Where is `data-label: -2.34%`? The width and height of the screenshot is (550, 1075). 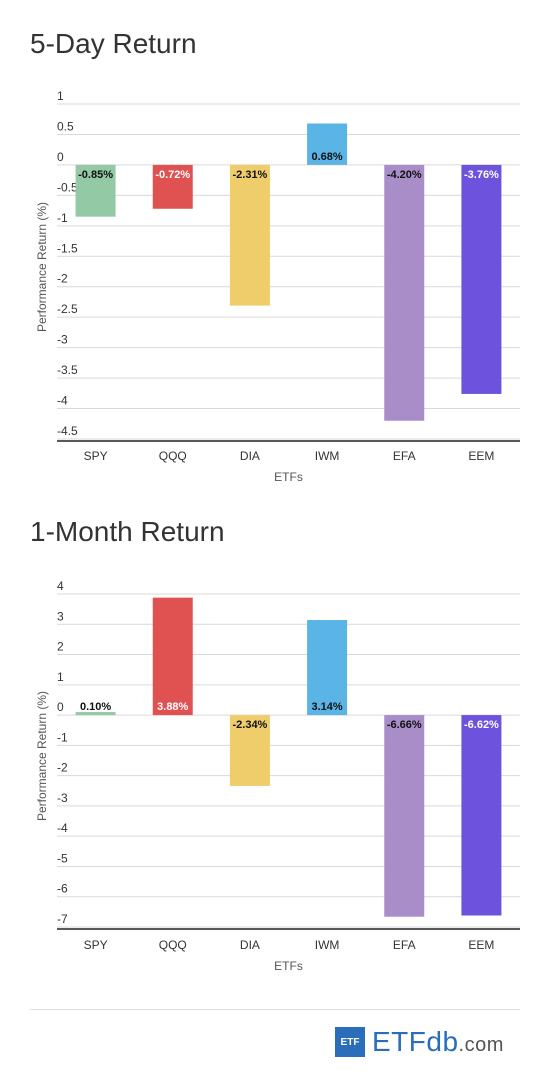
data-label: -2.34% is located at coordinates (249, 725).